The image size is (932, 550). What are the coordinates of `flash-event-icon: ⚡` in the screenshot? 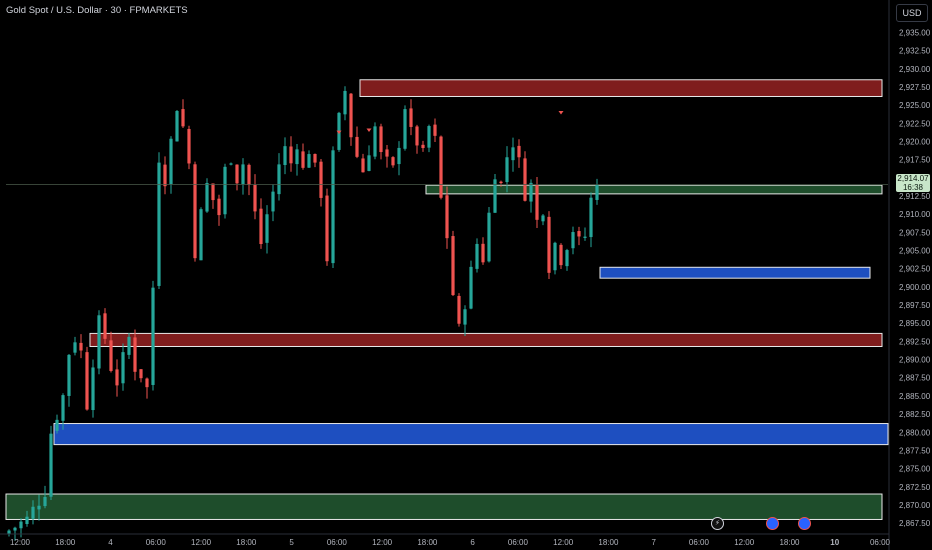 It's located at (717, 523).